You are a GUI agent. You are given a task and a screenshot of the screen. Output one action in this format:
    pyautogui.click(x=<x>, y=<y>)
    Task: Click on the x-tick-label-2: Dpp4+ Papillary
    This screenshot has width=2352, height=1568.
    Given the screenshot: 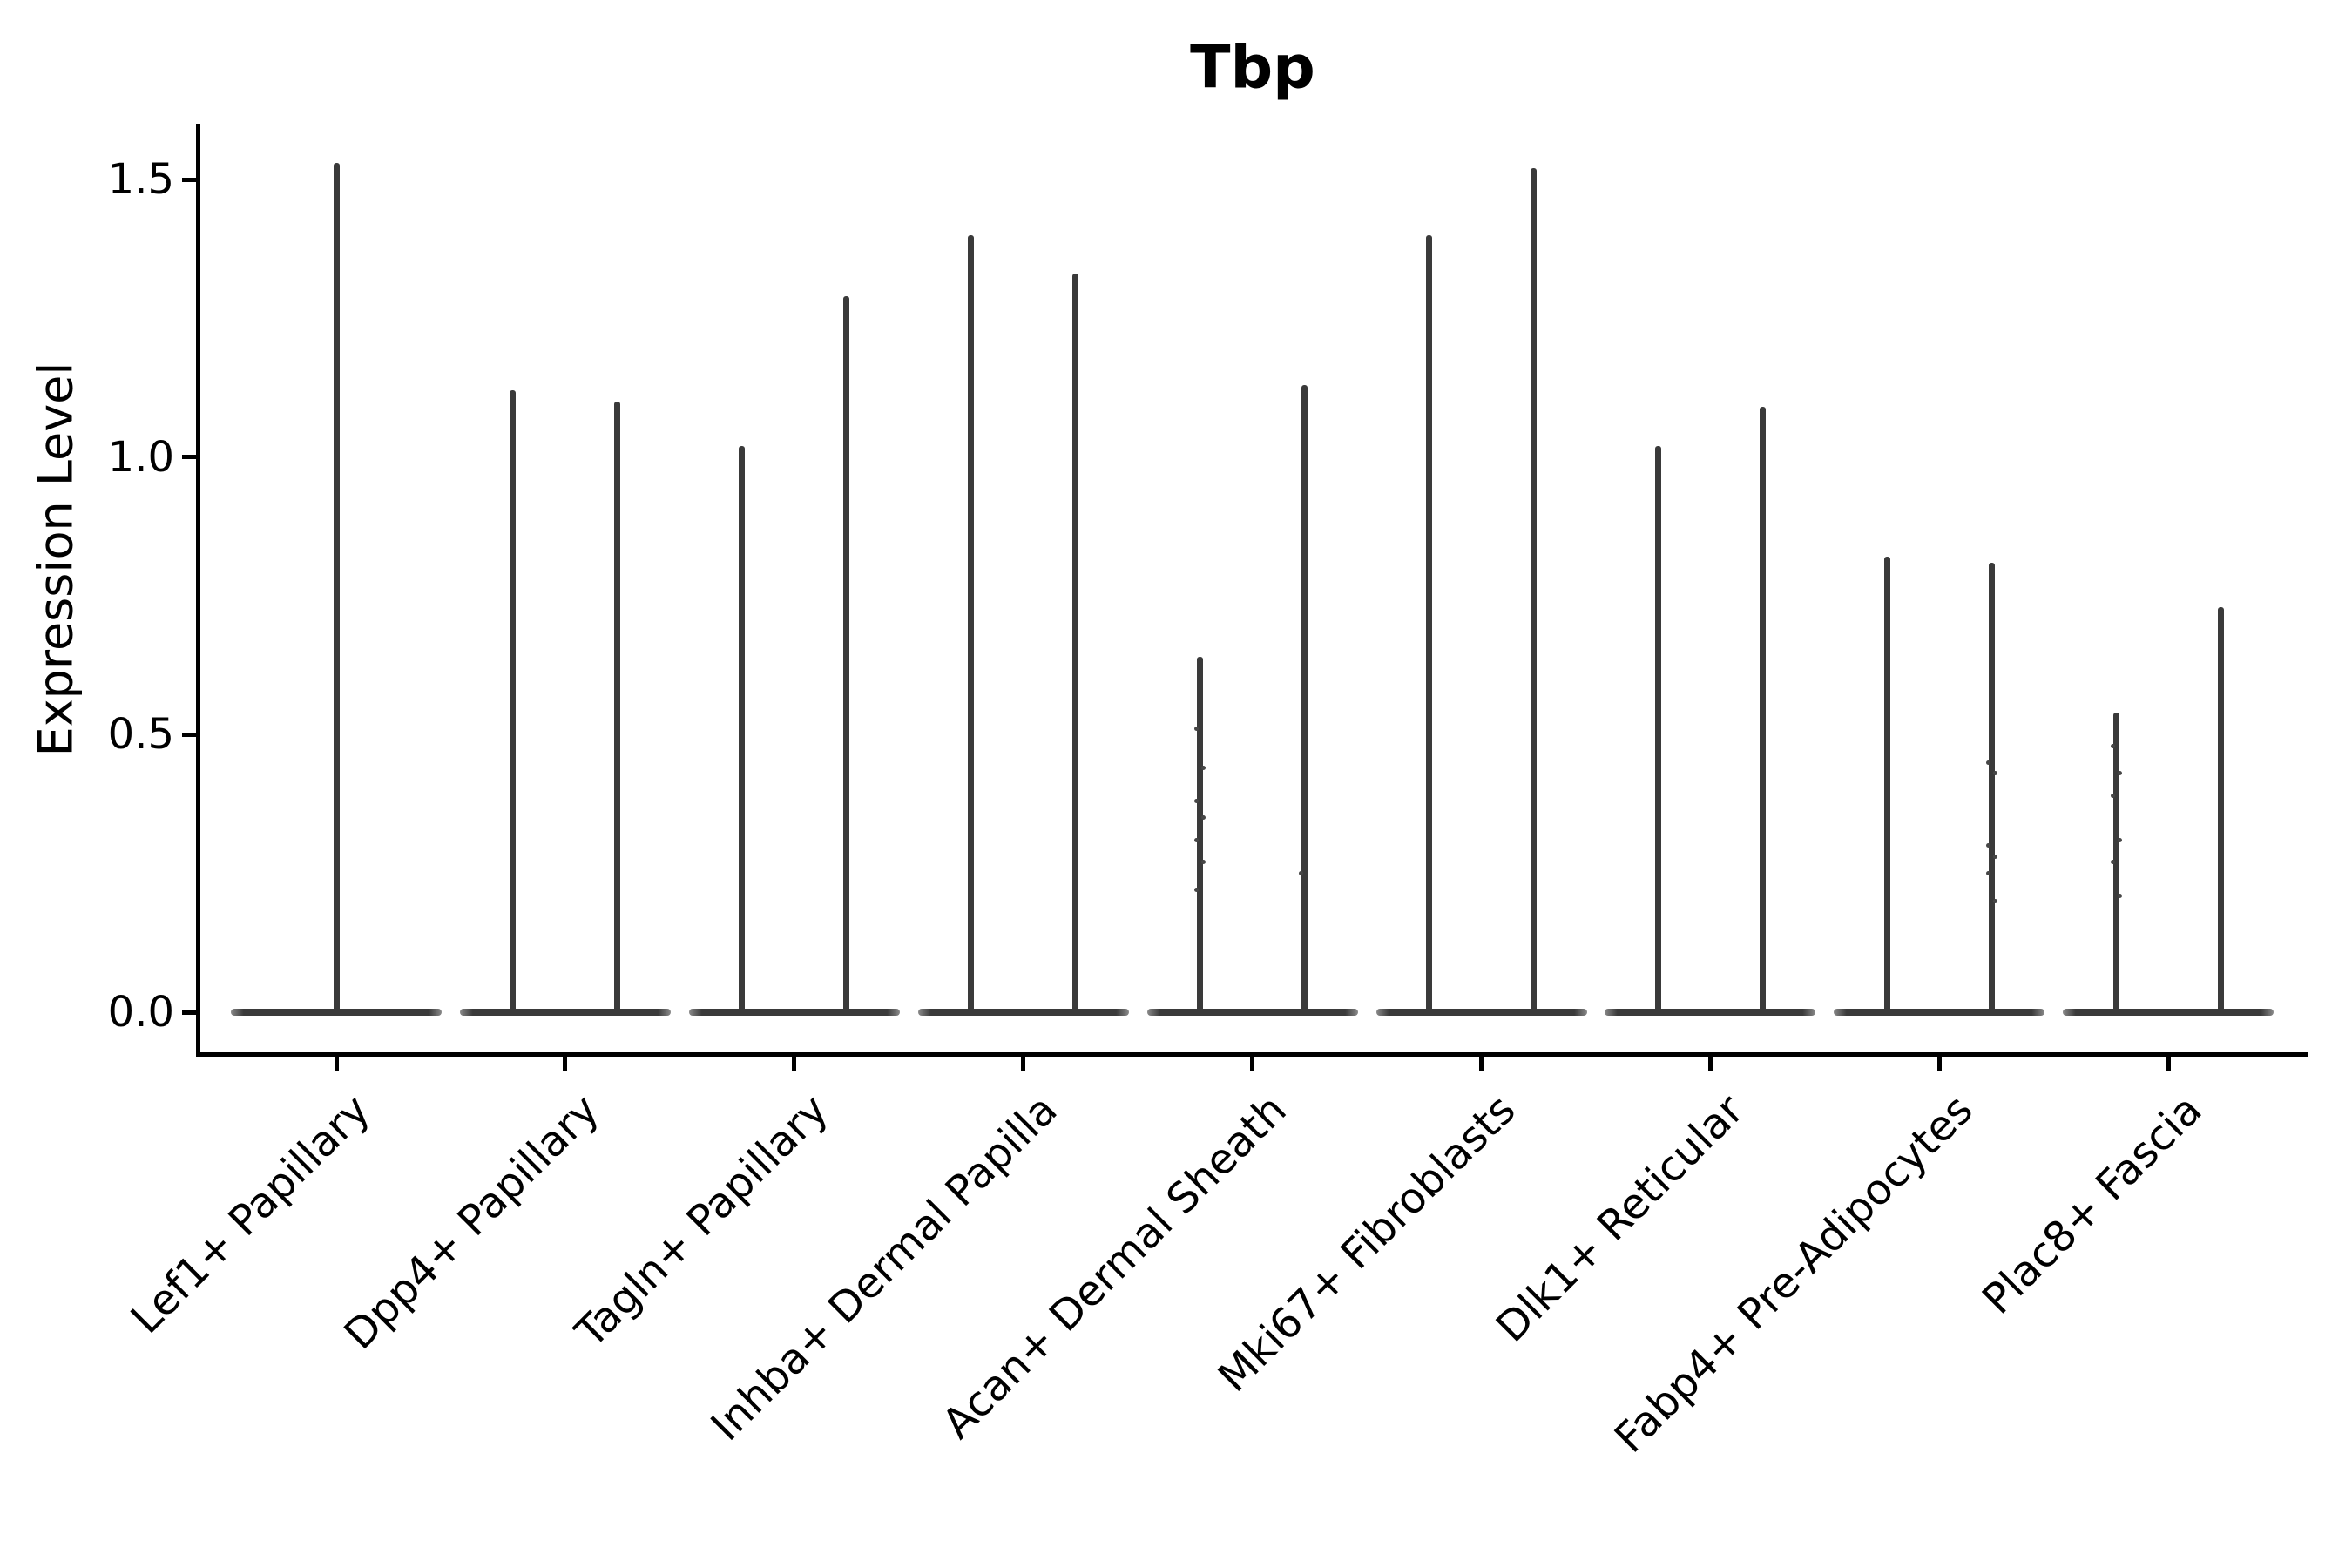 What is the action you would take?
    pyautogui.click(x=472, y=1222)
    